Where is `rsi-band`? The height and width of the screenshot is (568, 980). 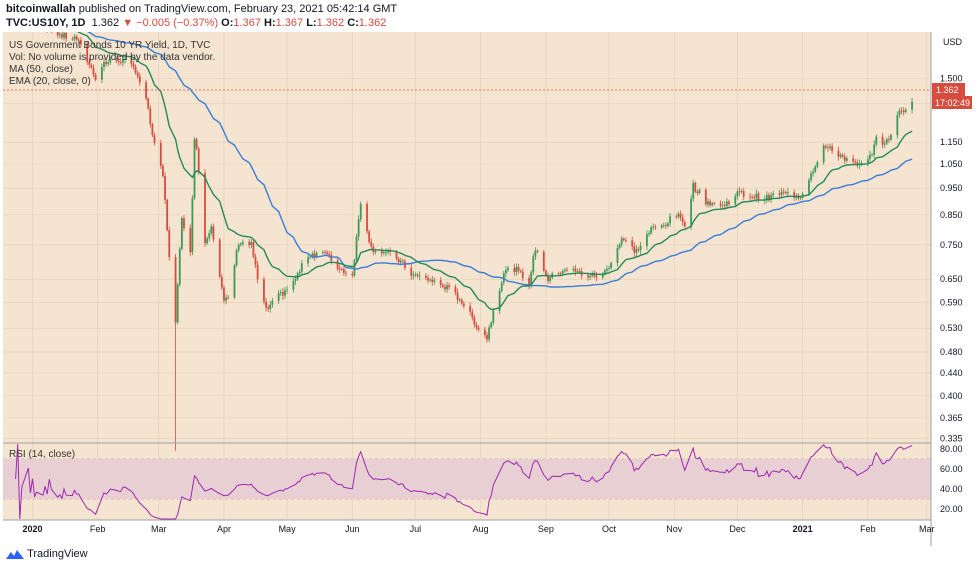 rsi-band is located at coordinates (467, 479).